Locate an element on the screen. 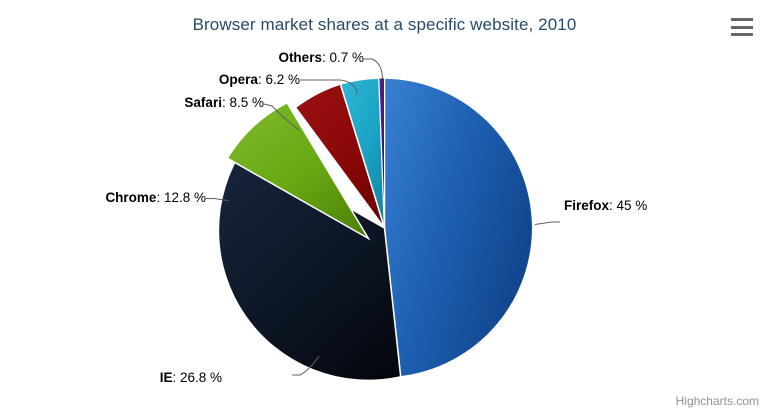 This screenshot has height=416, width=769. data-label-ie-name: IE is located at coordinates (166, 377).